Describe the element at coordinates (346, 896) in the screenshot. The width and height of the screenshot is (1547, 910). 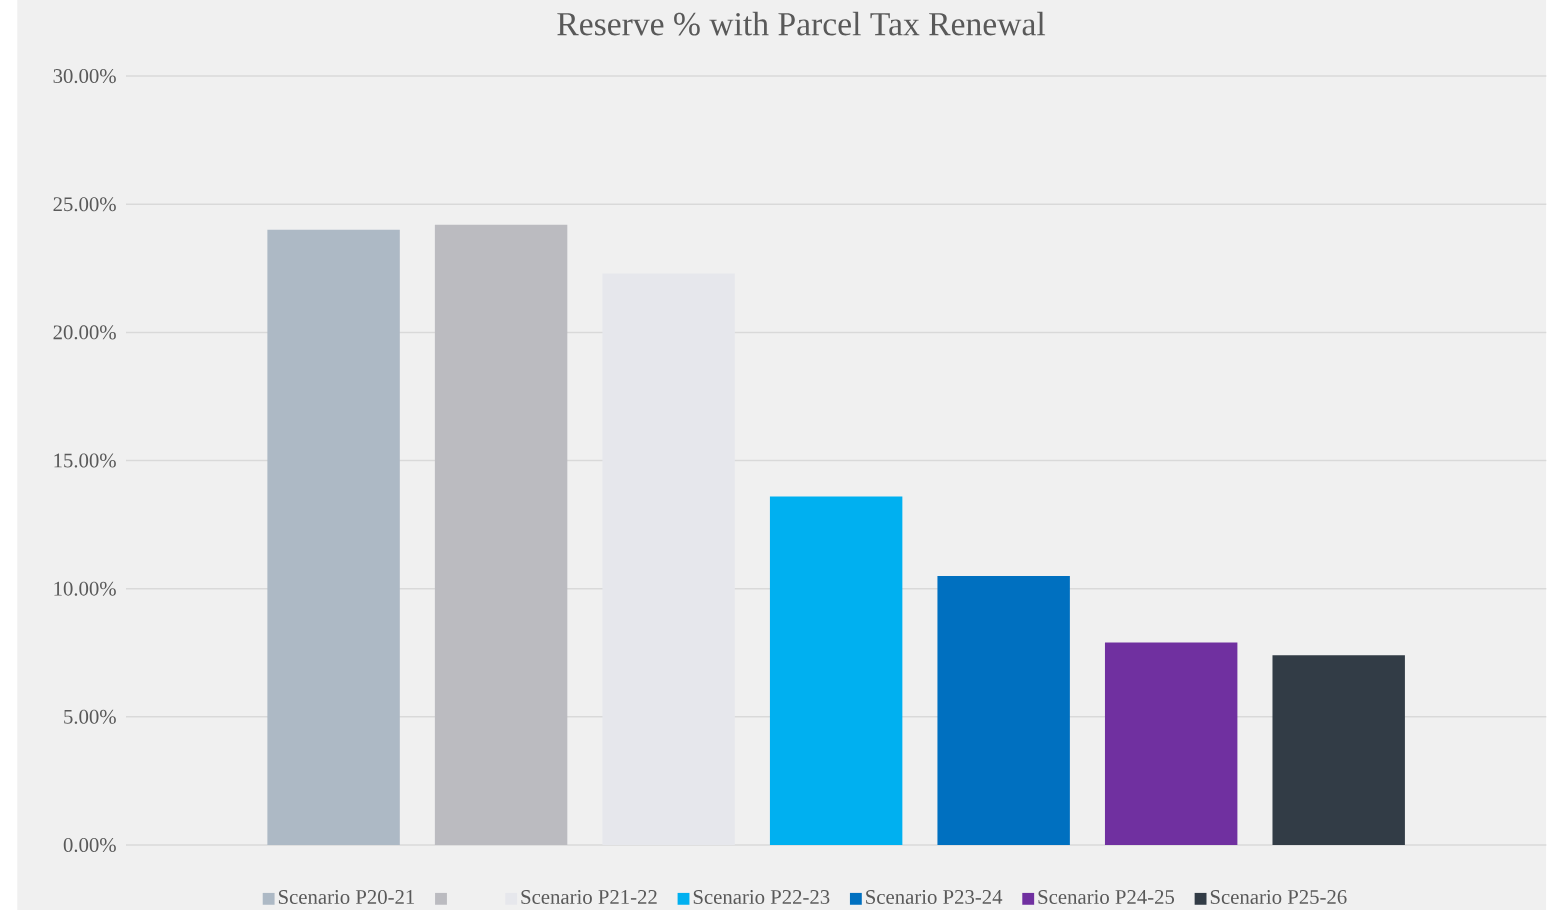
I see `legend-label: Scenario P20-21` at that location.